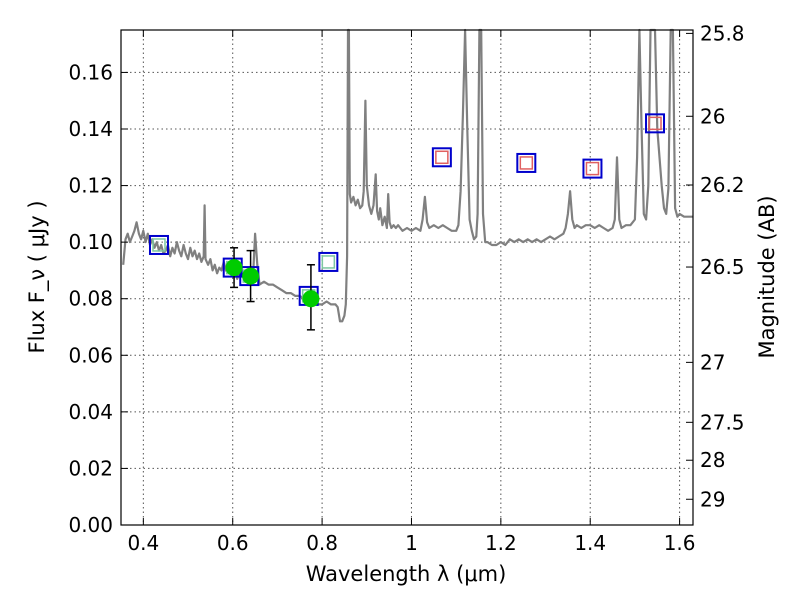  I want to click on right-tick-label: 28, so click(712, 460).